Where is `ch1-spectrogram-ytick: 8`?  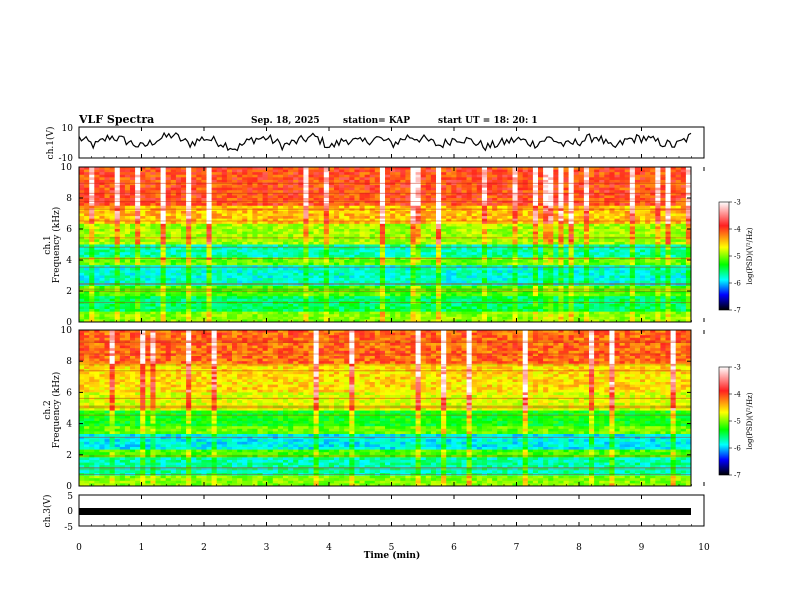 ch1-spectrogram-ytick: 8 is located at coordinates (69, 199).